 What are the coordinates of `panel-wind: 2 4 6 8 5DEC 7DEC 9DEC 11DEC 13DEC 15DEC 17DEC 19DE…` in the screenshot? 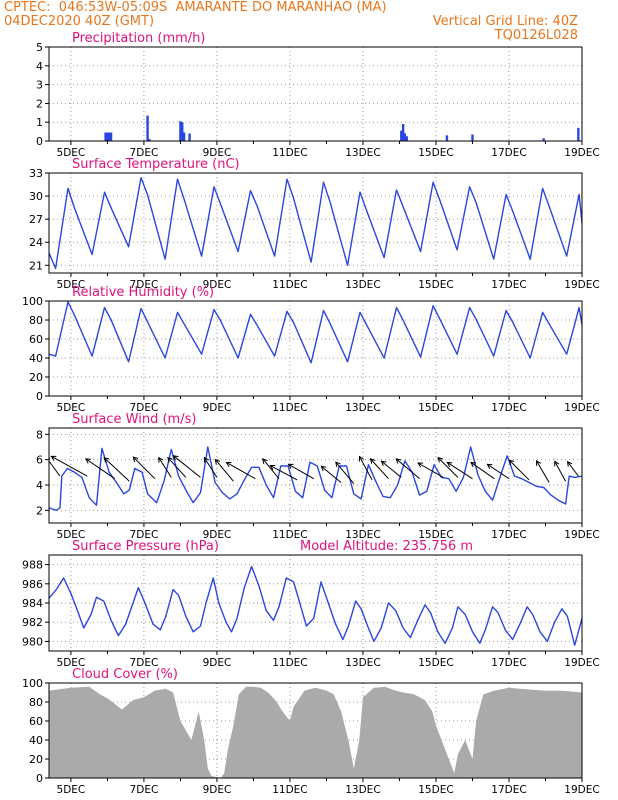 It's located at (318, 476).